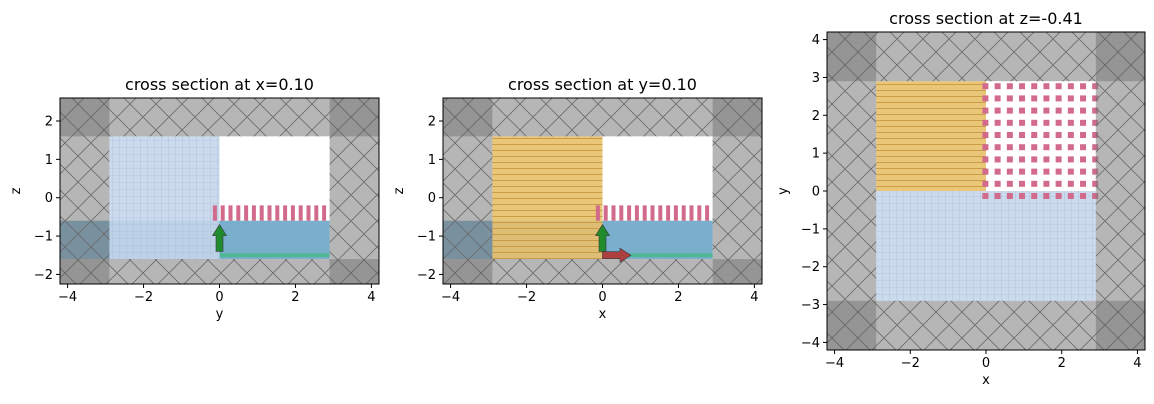 Image resolution: width=1154 pixels, height=404 pixels. What do you see at coordinates (810, 305) in the screenshot?
I see `y-tick-label: −3` at bounding box center [810, 305].